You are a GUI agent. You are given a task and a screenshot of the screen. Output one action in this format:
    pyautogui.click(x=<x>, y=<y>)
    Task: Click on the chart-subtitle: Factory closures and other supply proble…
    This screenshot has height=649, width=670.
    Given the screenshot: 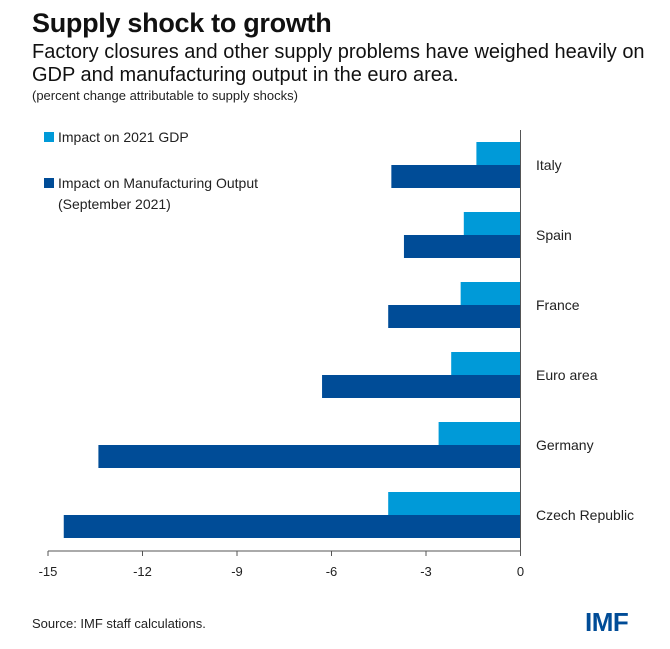 What is the action you would take?
    pyautogui.click(x=338, y=63)
    